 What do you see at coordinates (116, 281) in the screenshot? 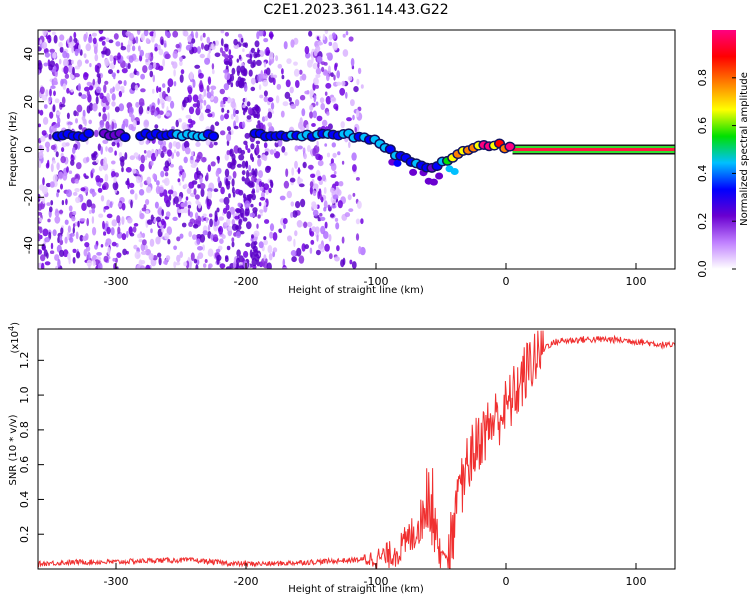
I see `spec-xtick-label: -300` at bounding box center [116, 281].